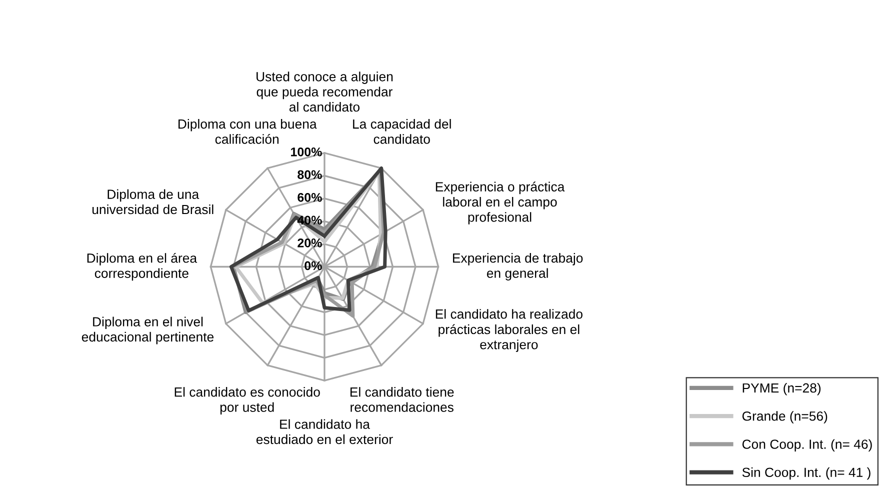  What do you see at coordinates (785, 417) in the screenshot?
I see `legend-label: Grande (n=56)` at bounding box center [785, 417].